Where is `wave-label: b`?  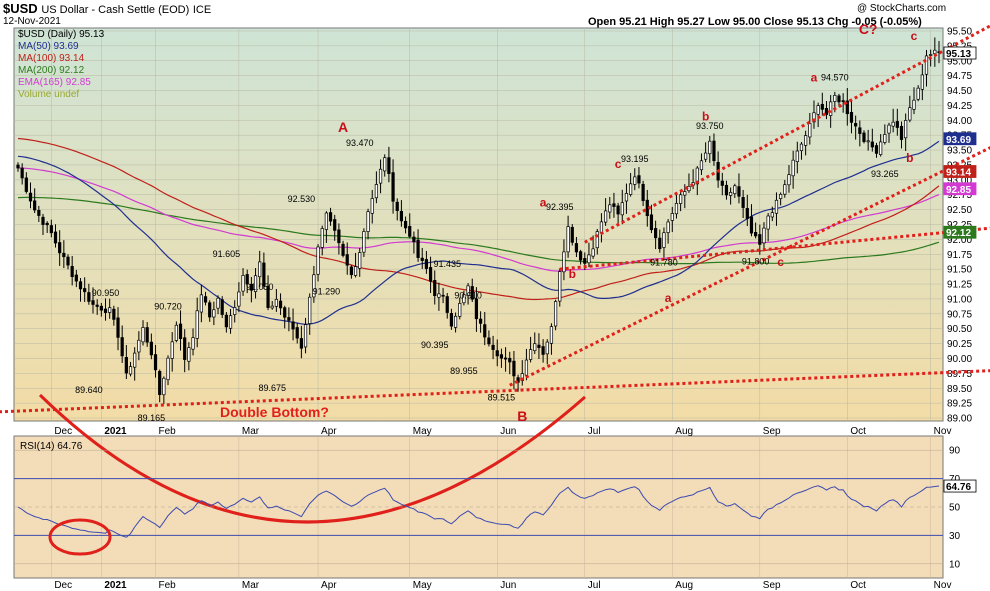
wave-label: b is located at coordinates (572, 274).